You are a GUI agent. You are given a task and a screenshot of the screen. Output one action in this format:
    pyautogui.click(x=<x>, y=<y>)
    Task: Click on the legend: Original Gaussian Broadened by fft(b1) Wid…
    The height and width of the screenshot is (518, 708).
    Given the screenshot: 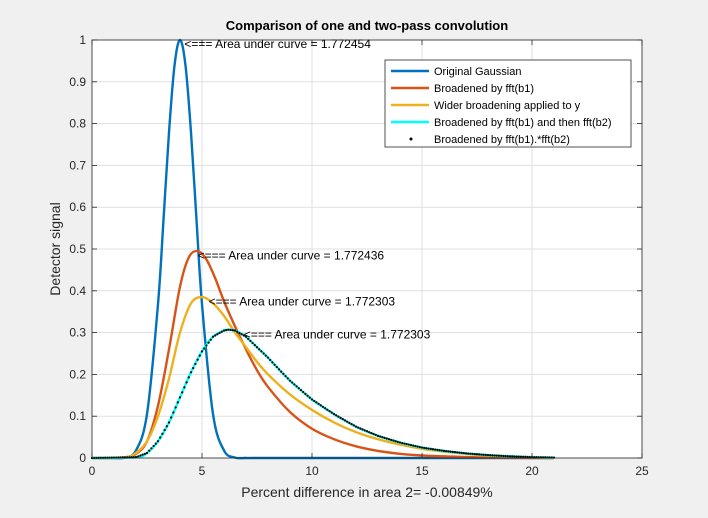 What is the action you would take?
    pyautogui.click(x=508, y=103)
    